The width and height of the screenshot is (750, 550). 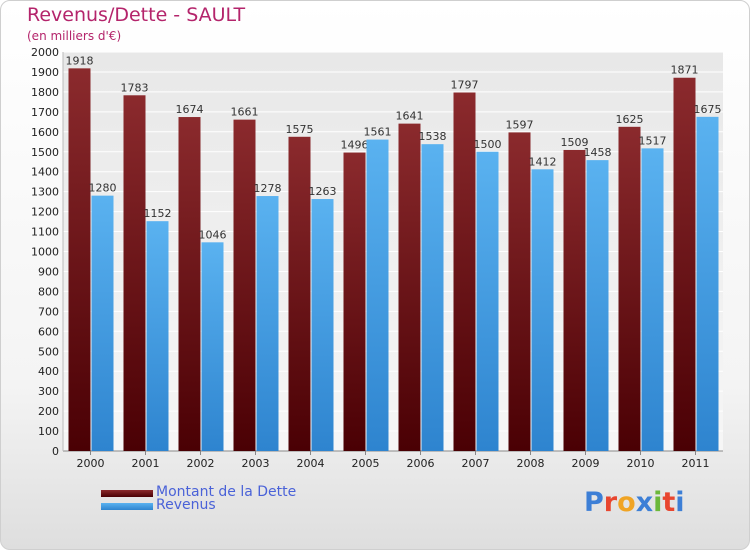 I want to click on data-label-debt: 1674, so click(x=190, y=109).